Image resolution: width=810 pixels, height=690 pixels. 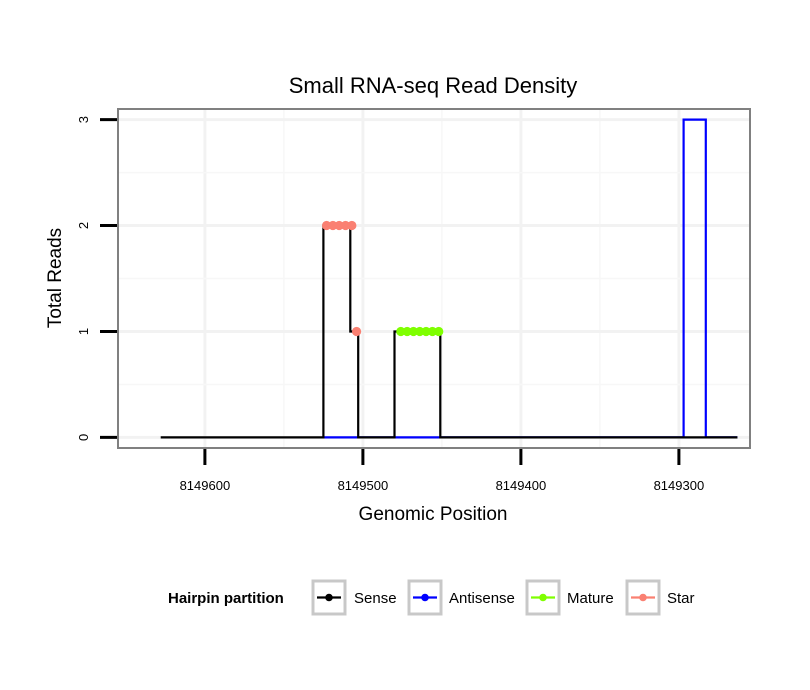 I want to click on legend-label-antisense: Antisense, so click(x=482, y=598).